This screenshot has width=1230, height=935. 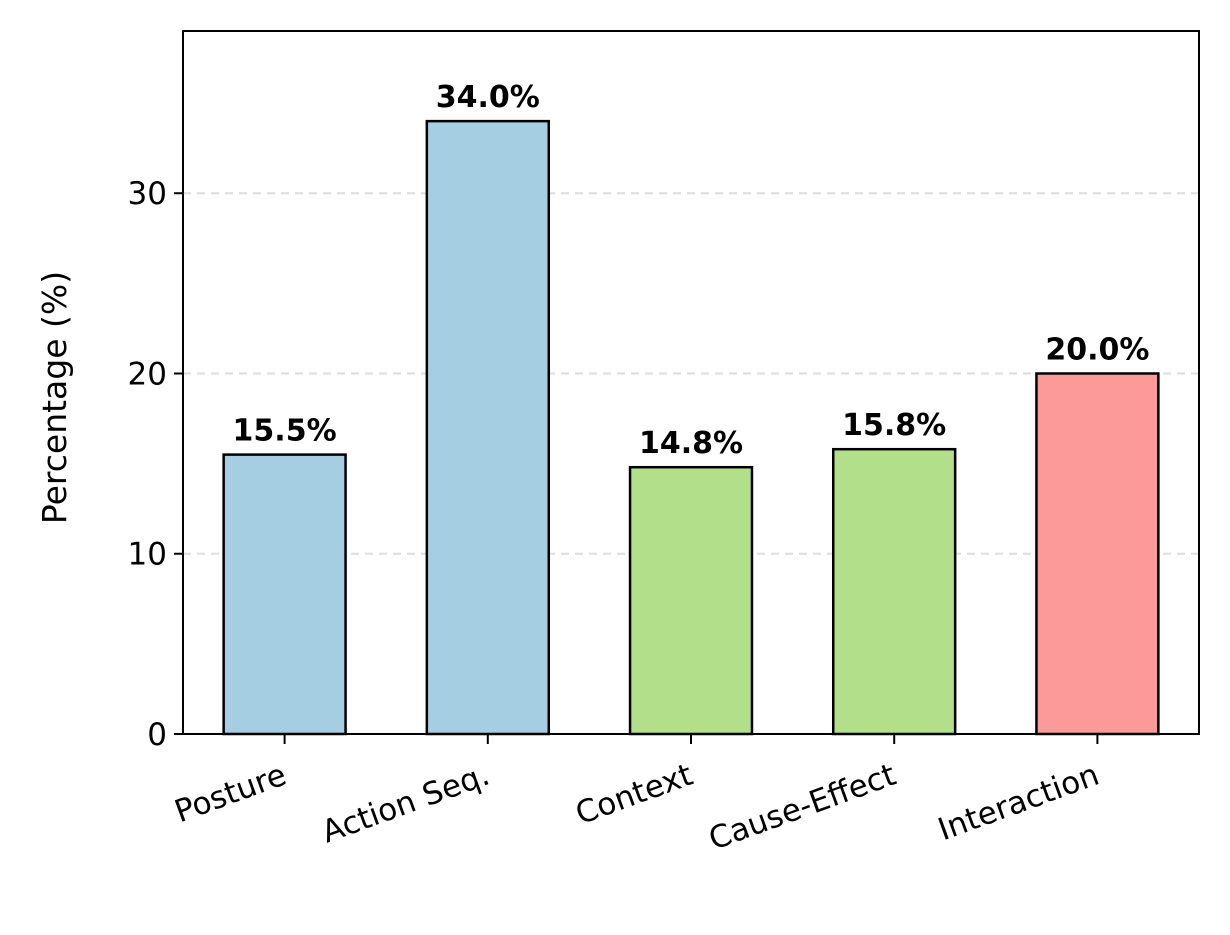 What do you see at coordinates (1097, 349) in the screenshot?
I see `bar-value-label: 20.0%` at bounding box center [1097, 349].